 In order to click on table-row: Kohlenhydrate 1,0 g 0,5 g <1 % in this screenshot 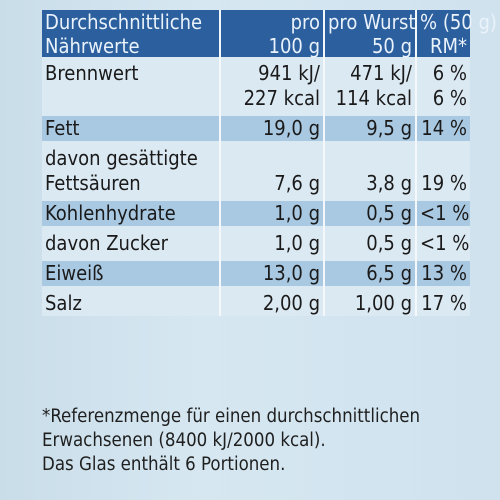, I will do `click(256, 213)`.